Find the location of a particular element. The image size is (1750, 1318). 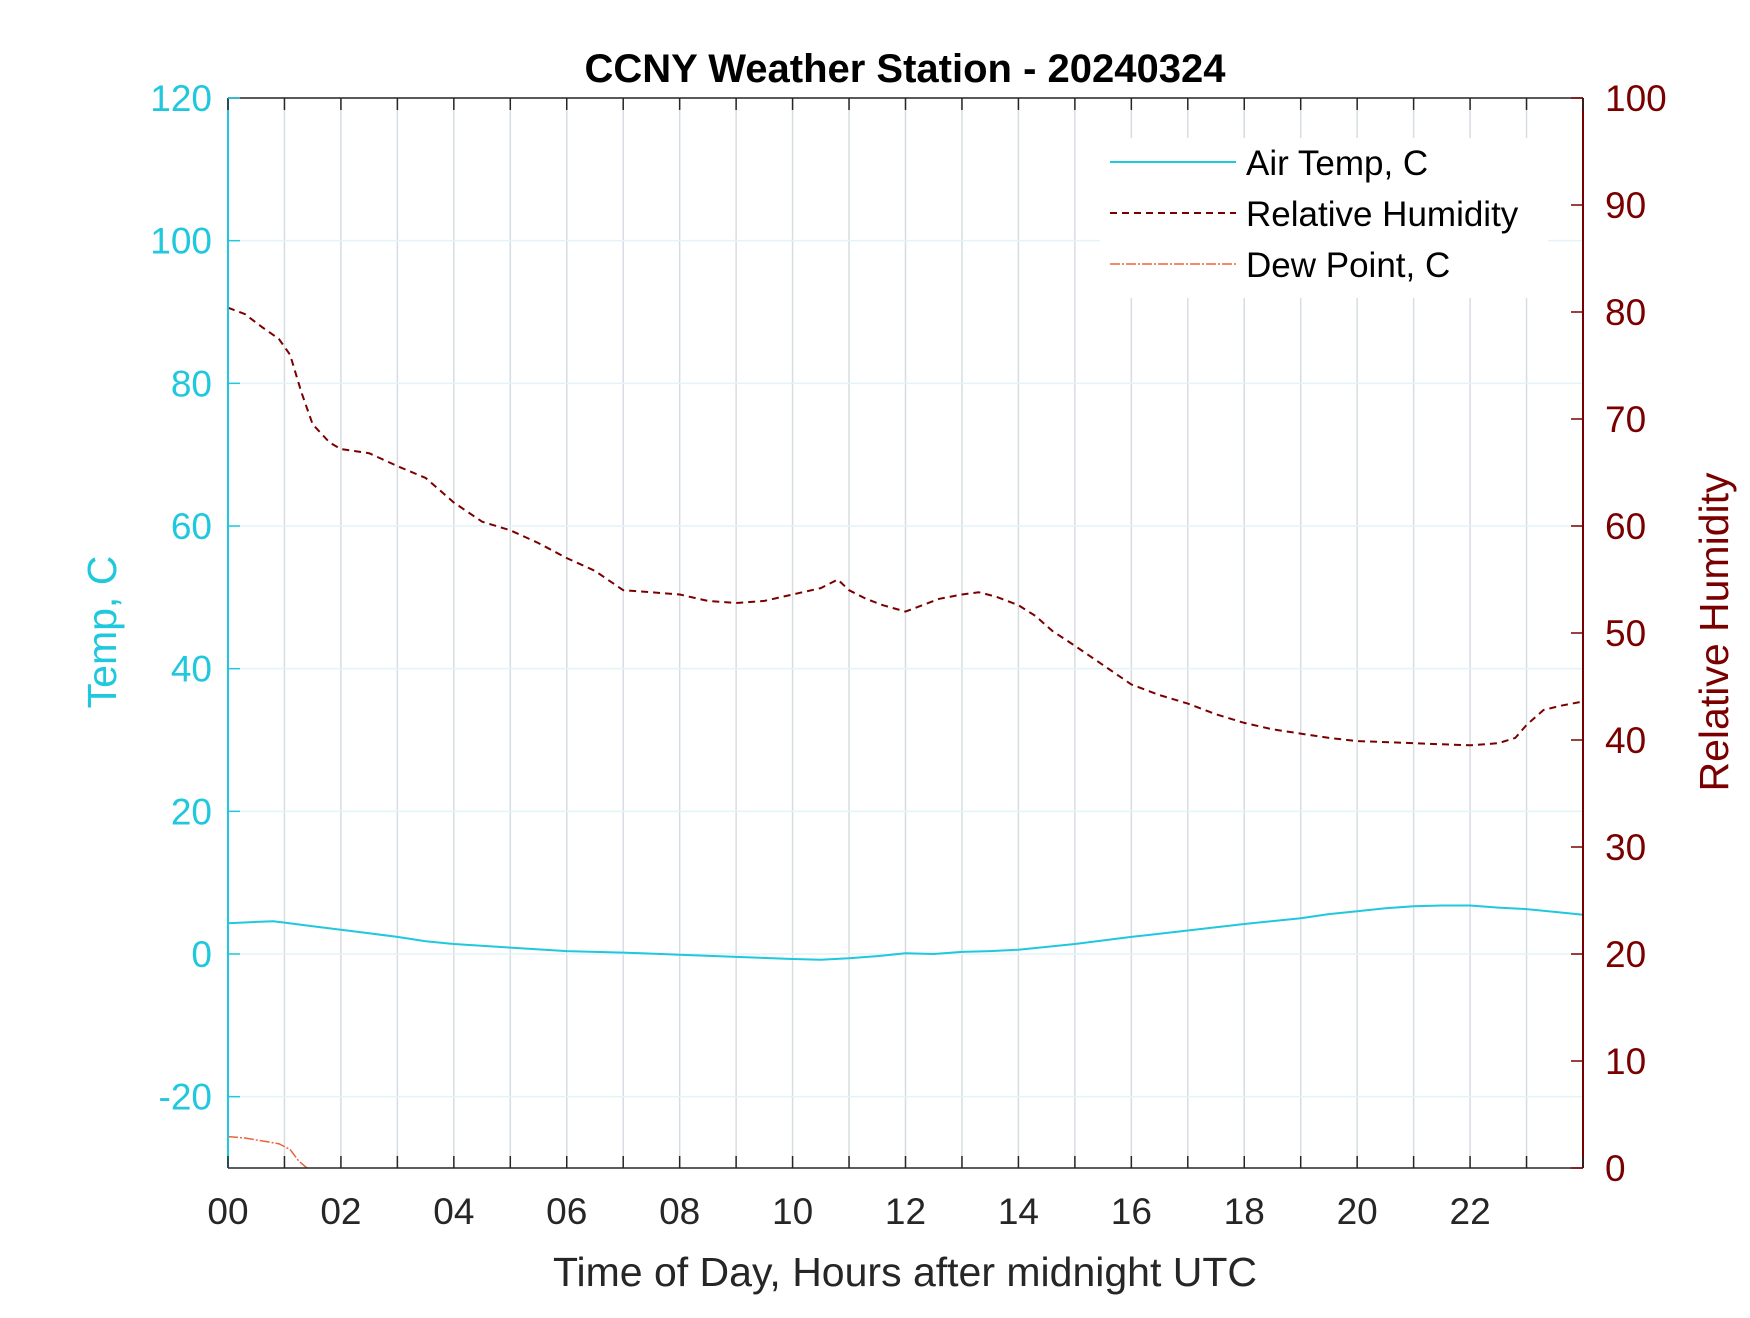

x-tick-label: 12 is located at coordinates (905, 1211).